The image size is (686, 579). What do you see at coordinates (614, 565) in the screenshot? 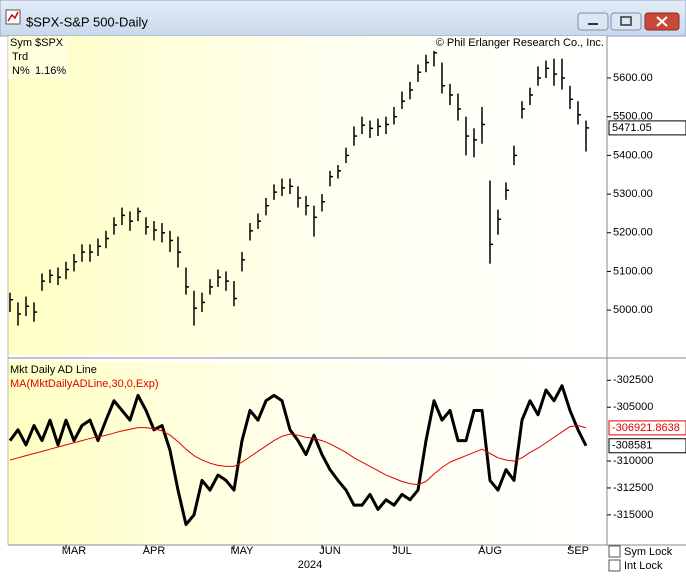
I see `int-lock-checkbox` at bounding box center [614, 565].